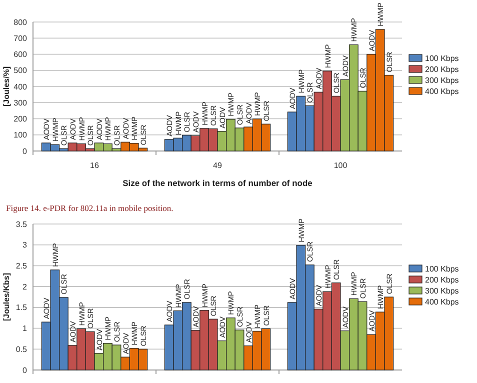 The image size is (477, 383). I want to click on y-tick-label: 300, so click(21, 103).